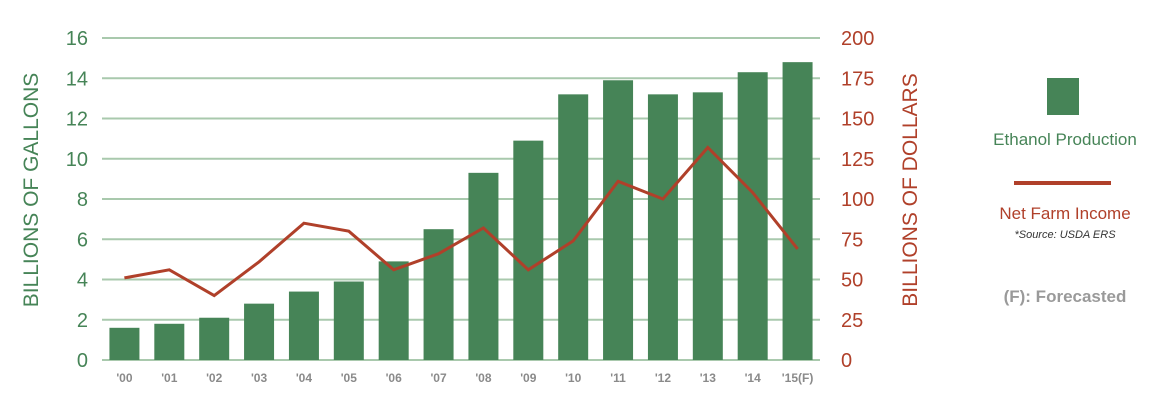  Describe the element at coordinates (573, 378) in the screenshot. I see `x-axis-tick-label: '10` at that location.